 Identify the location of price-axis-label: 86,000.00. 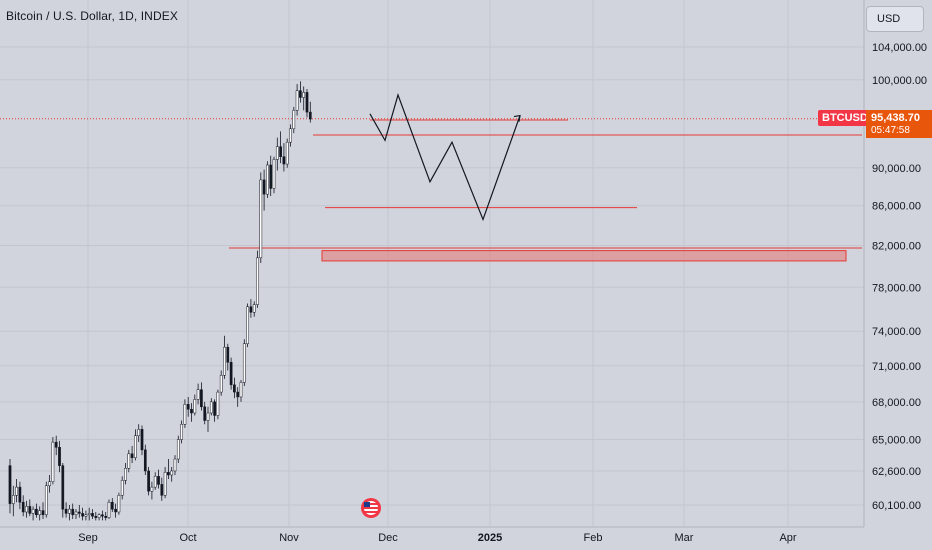
(896, 207).